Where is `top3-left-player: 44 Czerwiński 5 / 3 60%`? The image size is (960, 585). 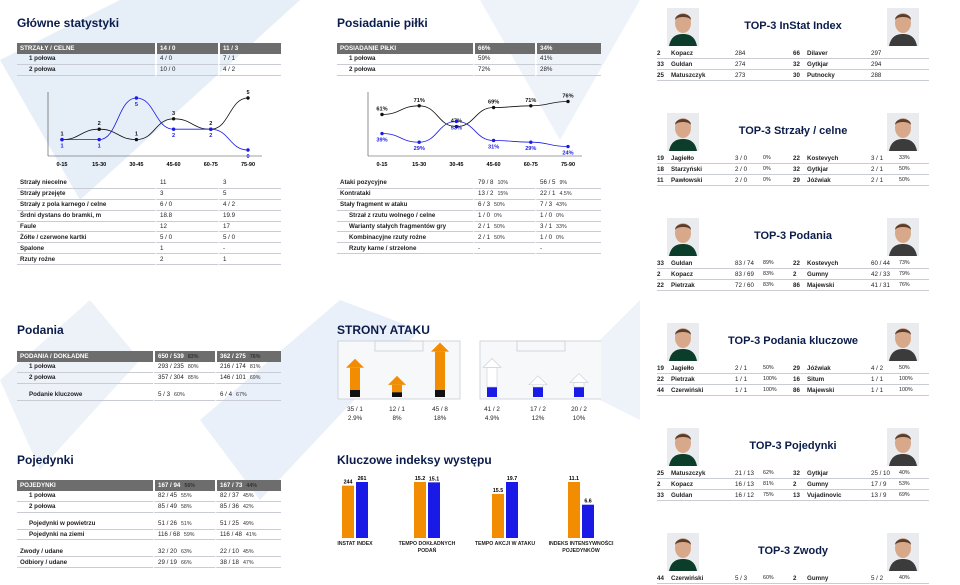 top3-left-player: 44 Czerwiński 5 / 3 60% is located at coordinates (725, 578).